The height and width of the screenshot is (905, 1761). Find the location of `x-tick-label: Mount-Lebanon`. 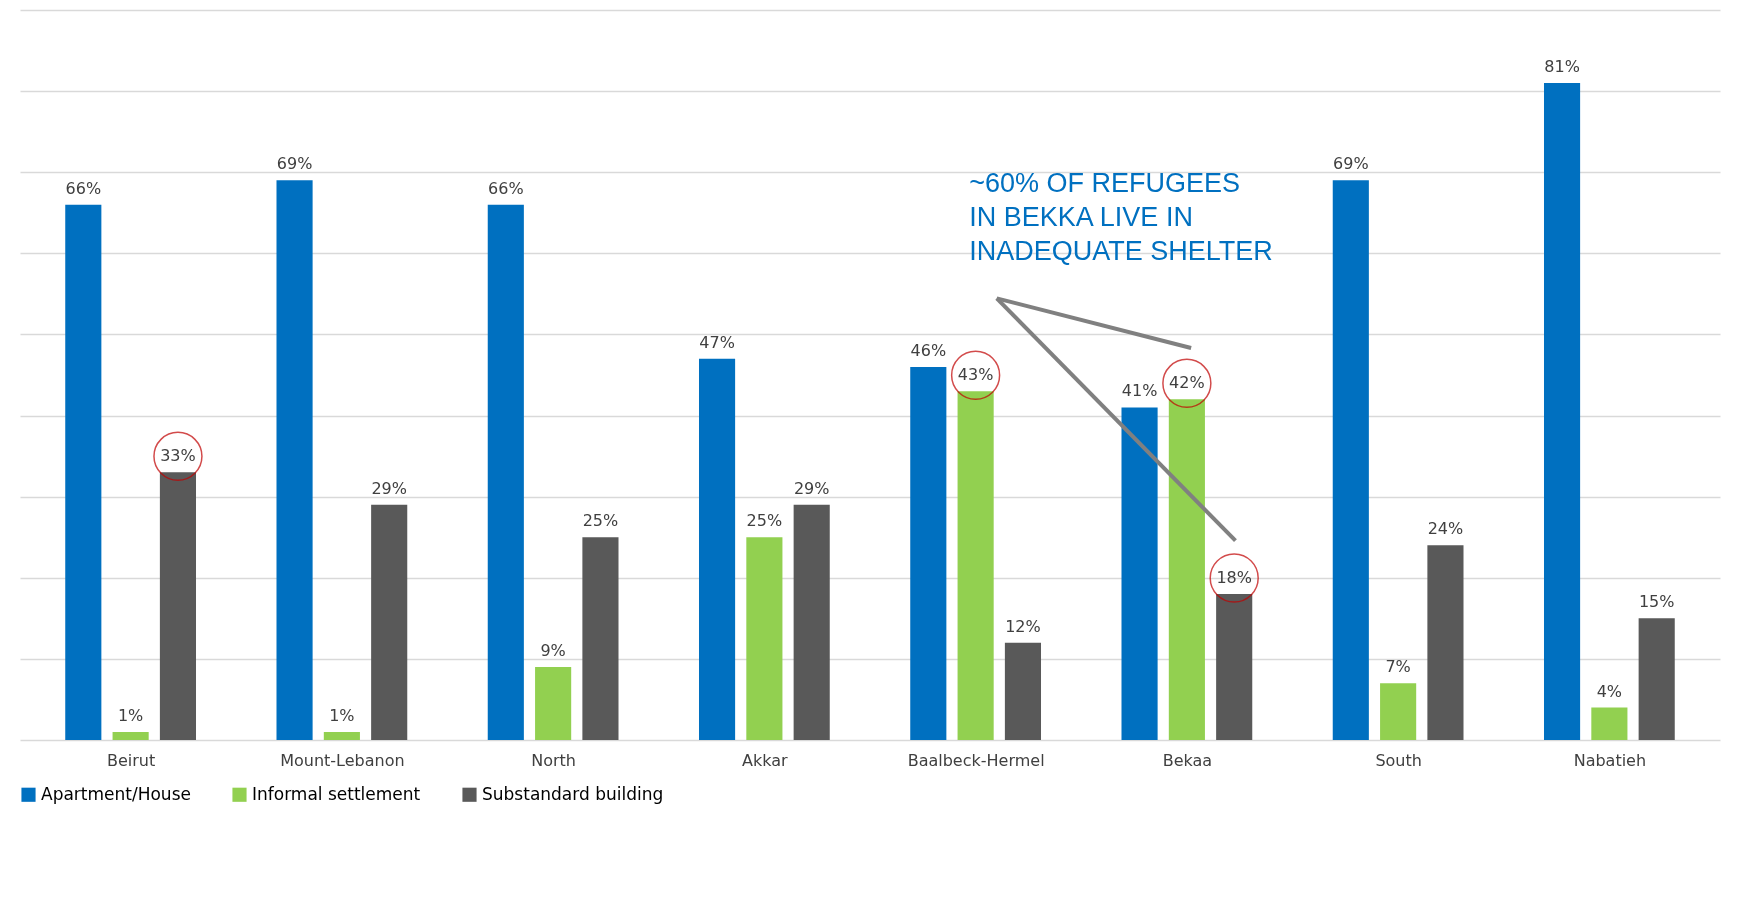

x-tick-label: Mount-Lebanon is located at coordinates (342, 760).